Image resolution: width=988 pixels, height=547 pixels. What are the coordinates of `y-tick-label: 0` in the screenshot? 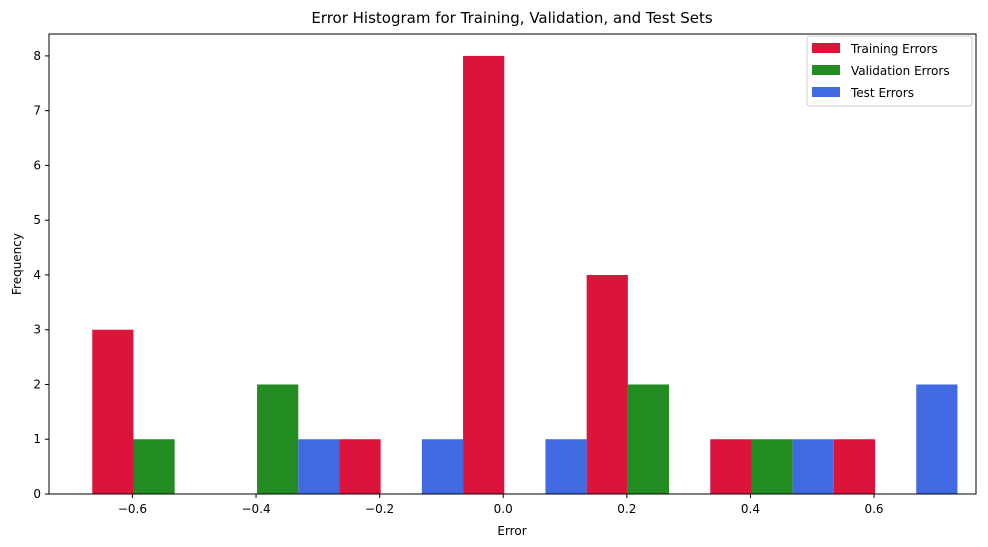 It's located at (37, 494).